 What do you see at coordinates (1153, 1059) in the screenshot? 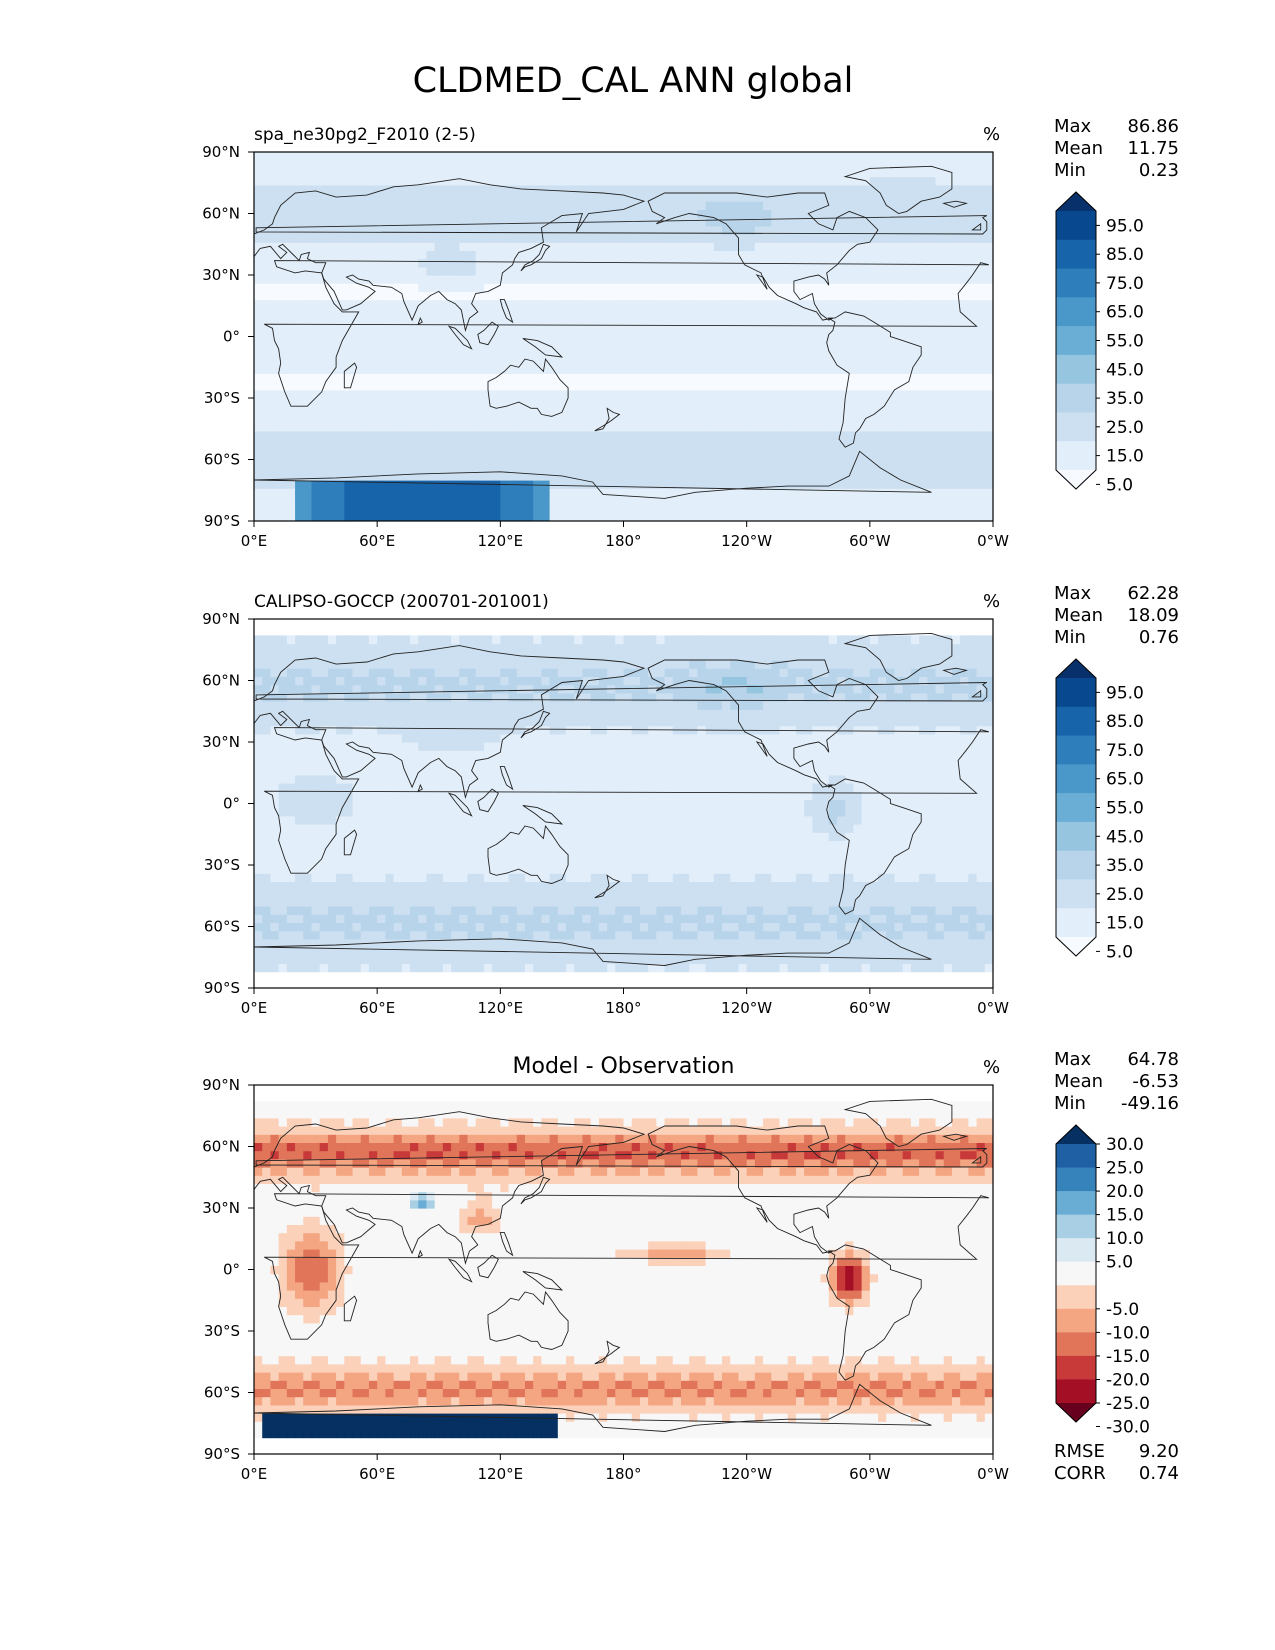
I see `stat-value: 64.78` at bounding box center [1153, 1059].